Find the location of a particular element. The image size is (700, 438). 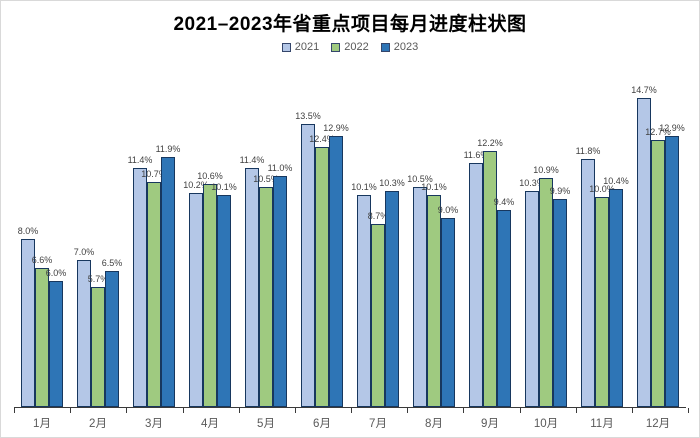

bar-data-label: 8.0% is located at coordinates (28, 231).